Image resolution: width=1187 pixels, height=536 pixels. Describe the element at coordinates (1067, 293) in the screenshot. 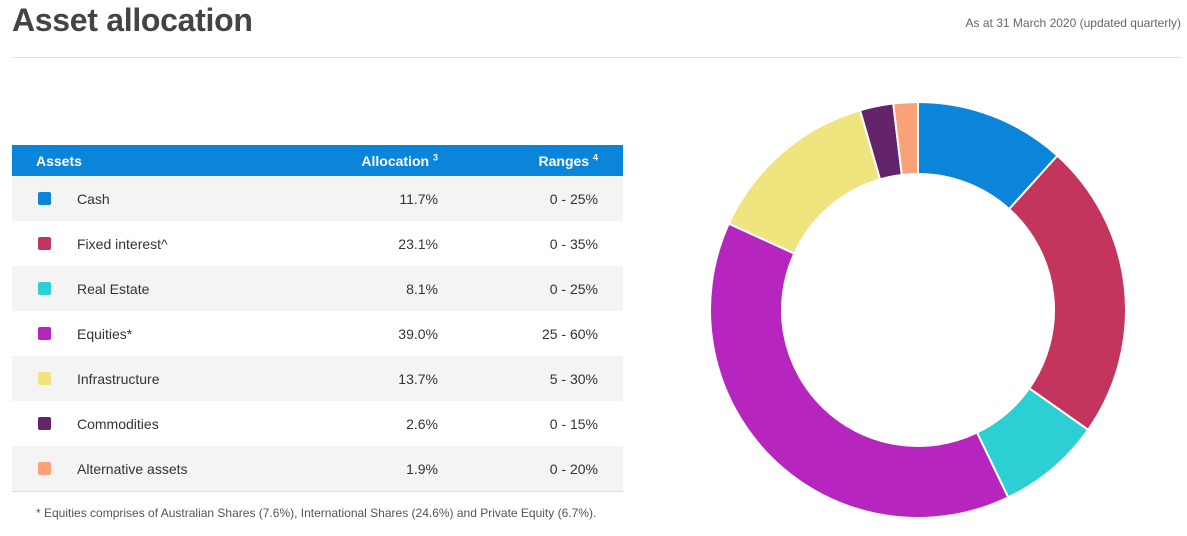

I see `donut-slice-fixed-interest` at that location.